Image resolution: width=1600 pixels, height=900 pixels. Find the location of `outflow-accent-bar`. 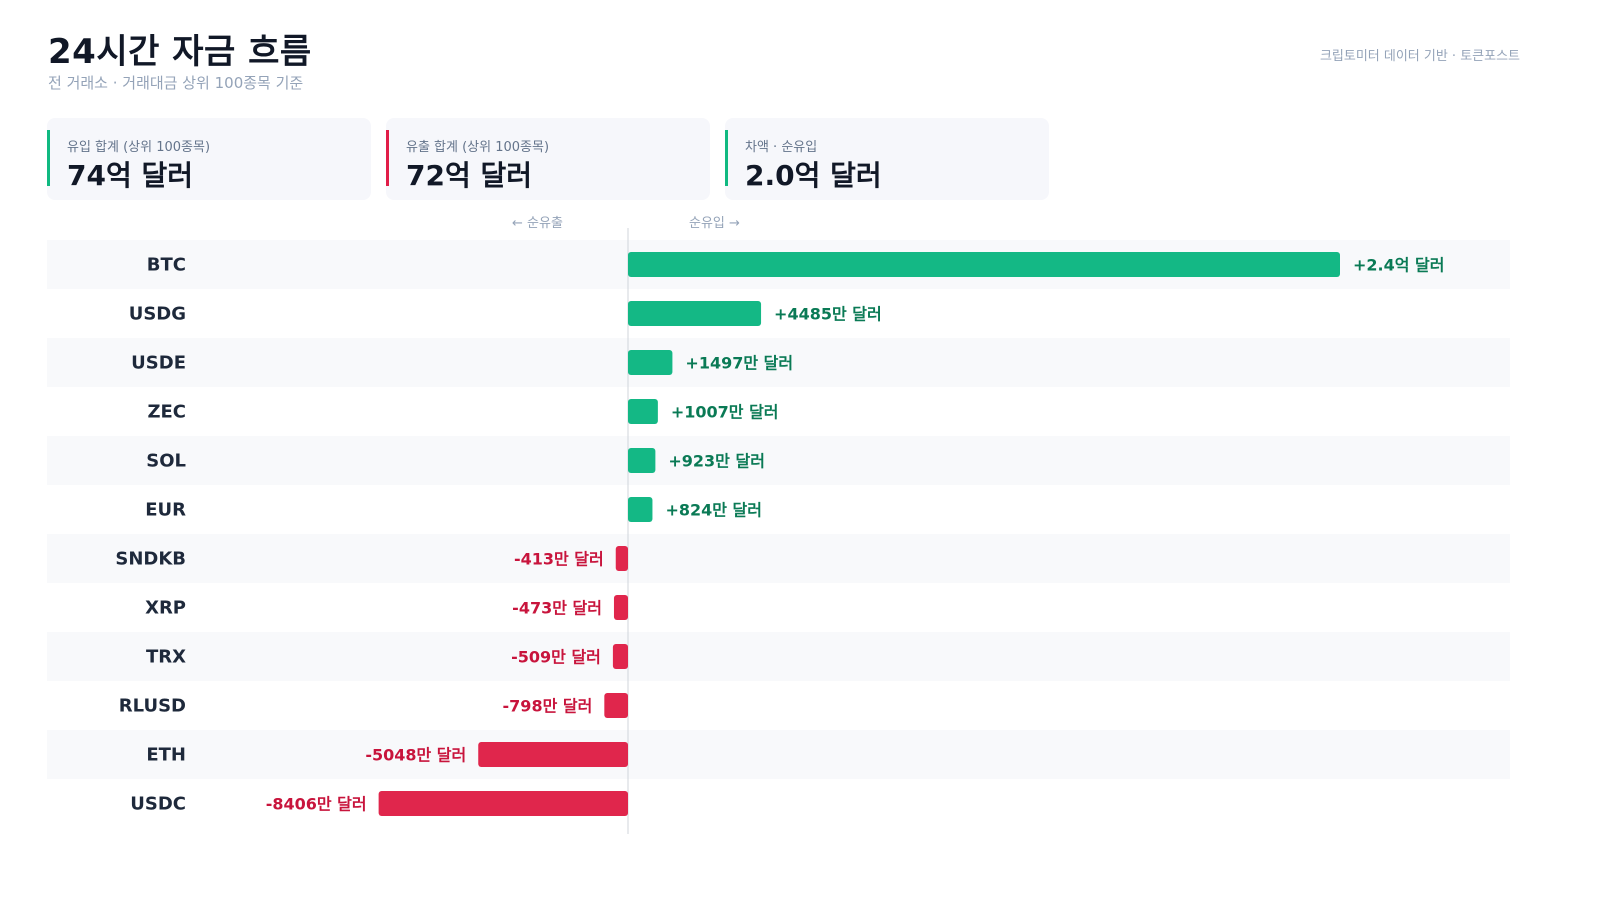

outflow-accent-bar is located at coordinates (387, 158).